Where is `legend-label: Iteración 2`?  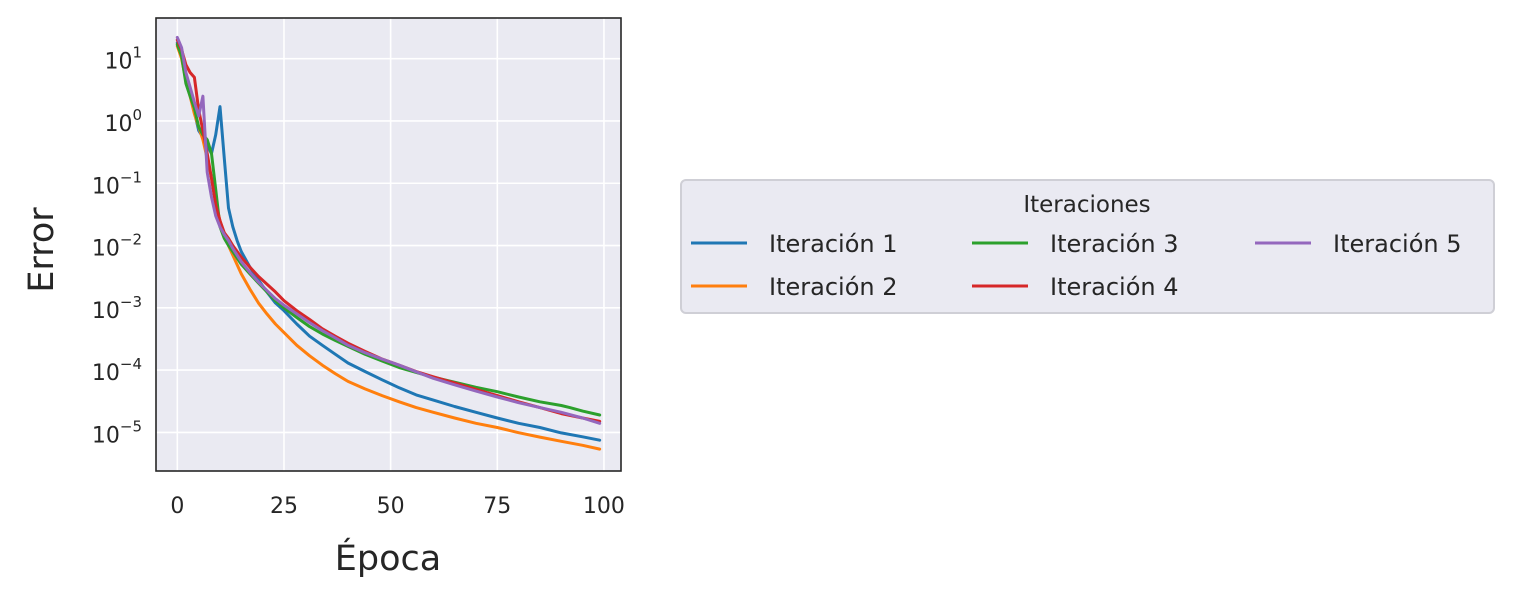
legend-label: Iteración 2 is located at coordinates (833, 287).